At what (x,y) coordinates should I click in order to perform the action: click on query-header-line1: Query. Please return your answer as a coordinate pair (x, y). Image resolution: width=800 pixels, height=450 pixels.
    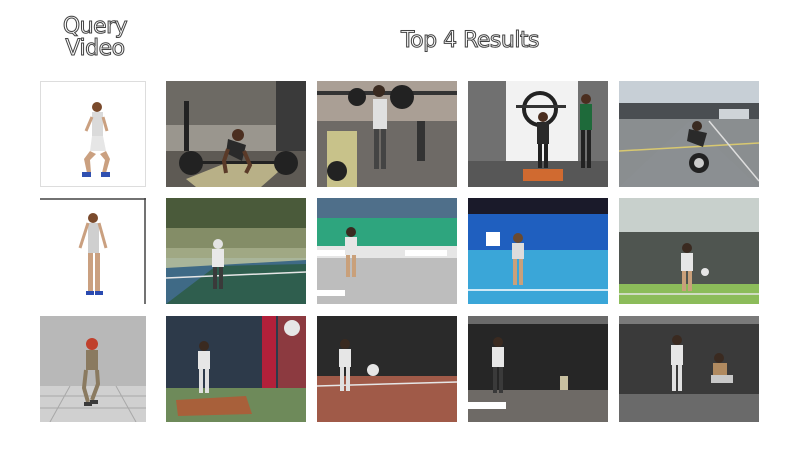
    Looking at the image, I should click on (95, 26).